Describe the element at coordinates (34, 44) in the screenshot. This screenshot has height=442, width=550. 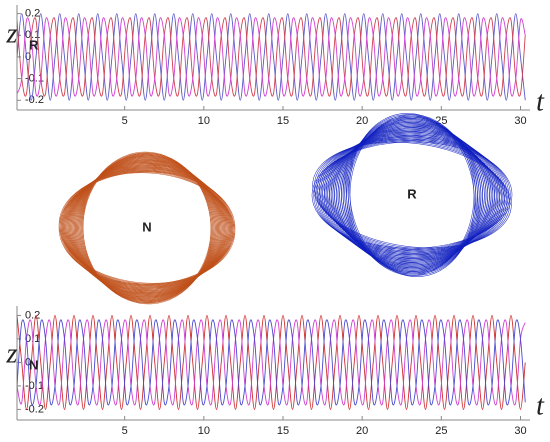
I see `y-axis-label-subscript: R` at that location.